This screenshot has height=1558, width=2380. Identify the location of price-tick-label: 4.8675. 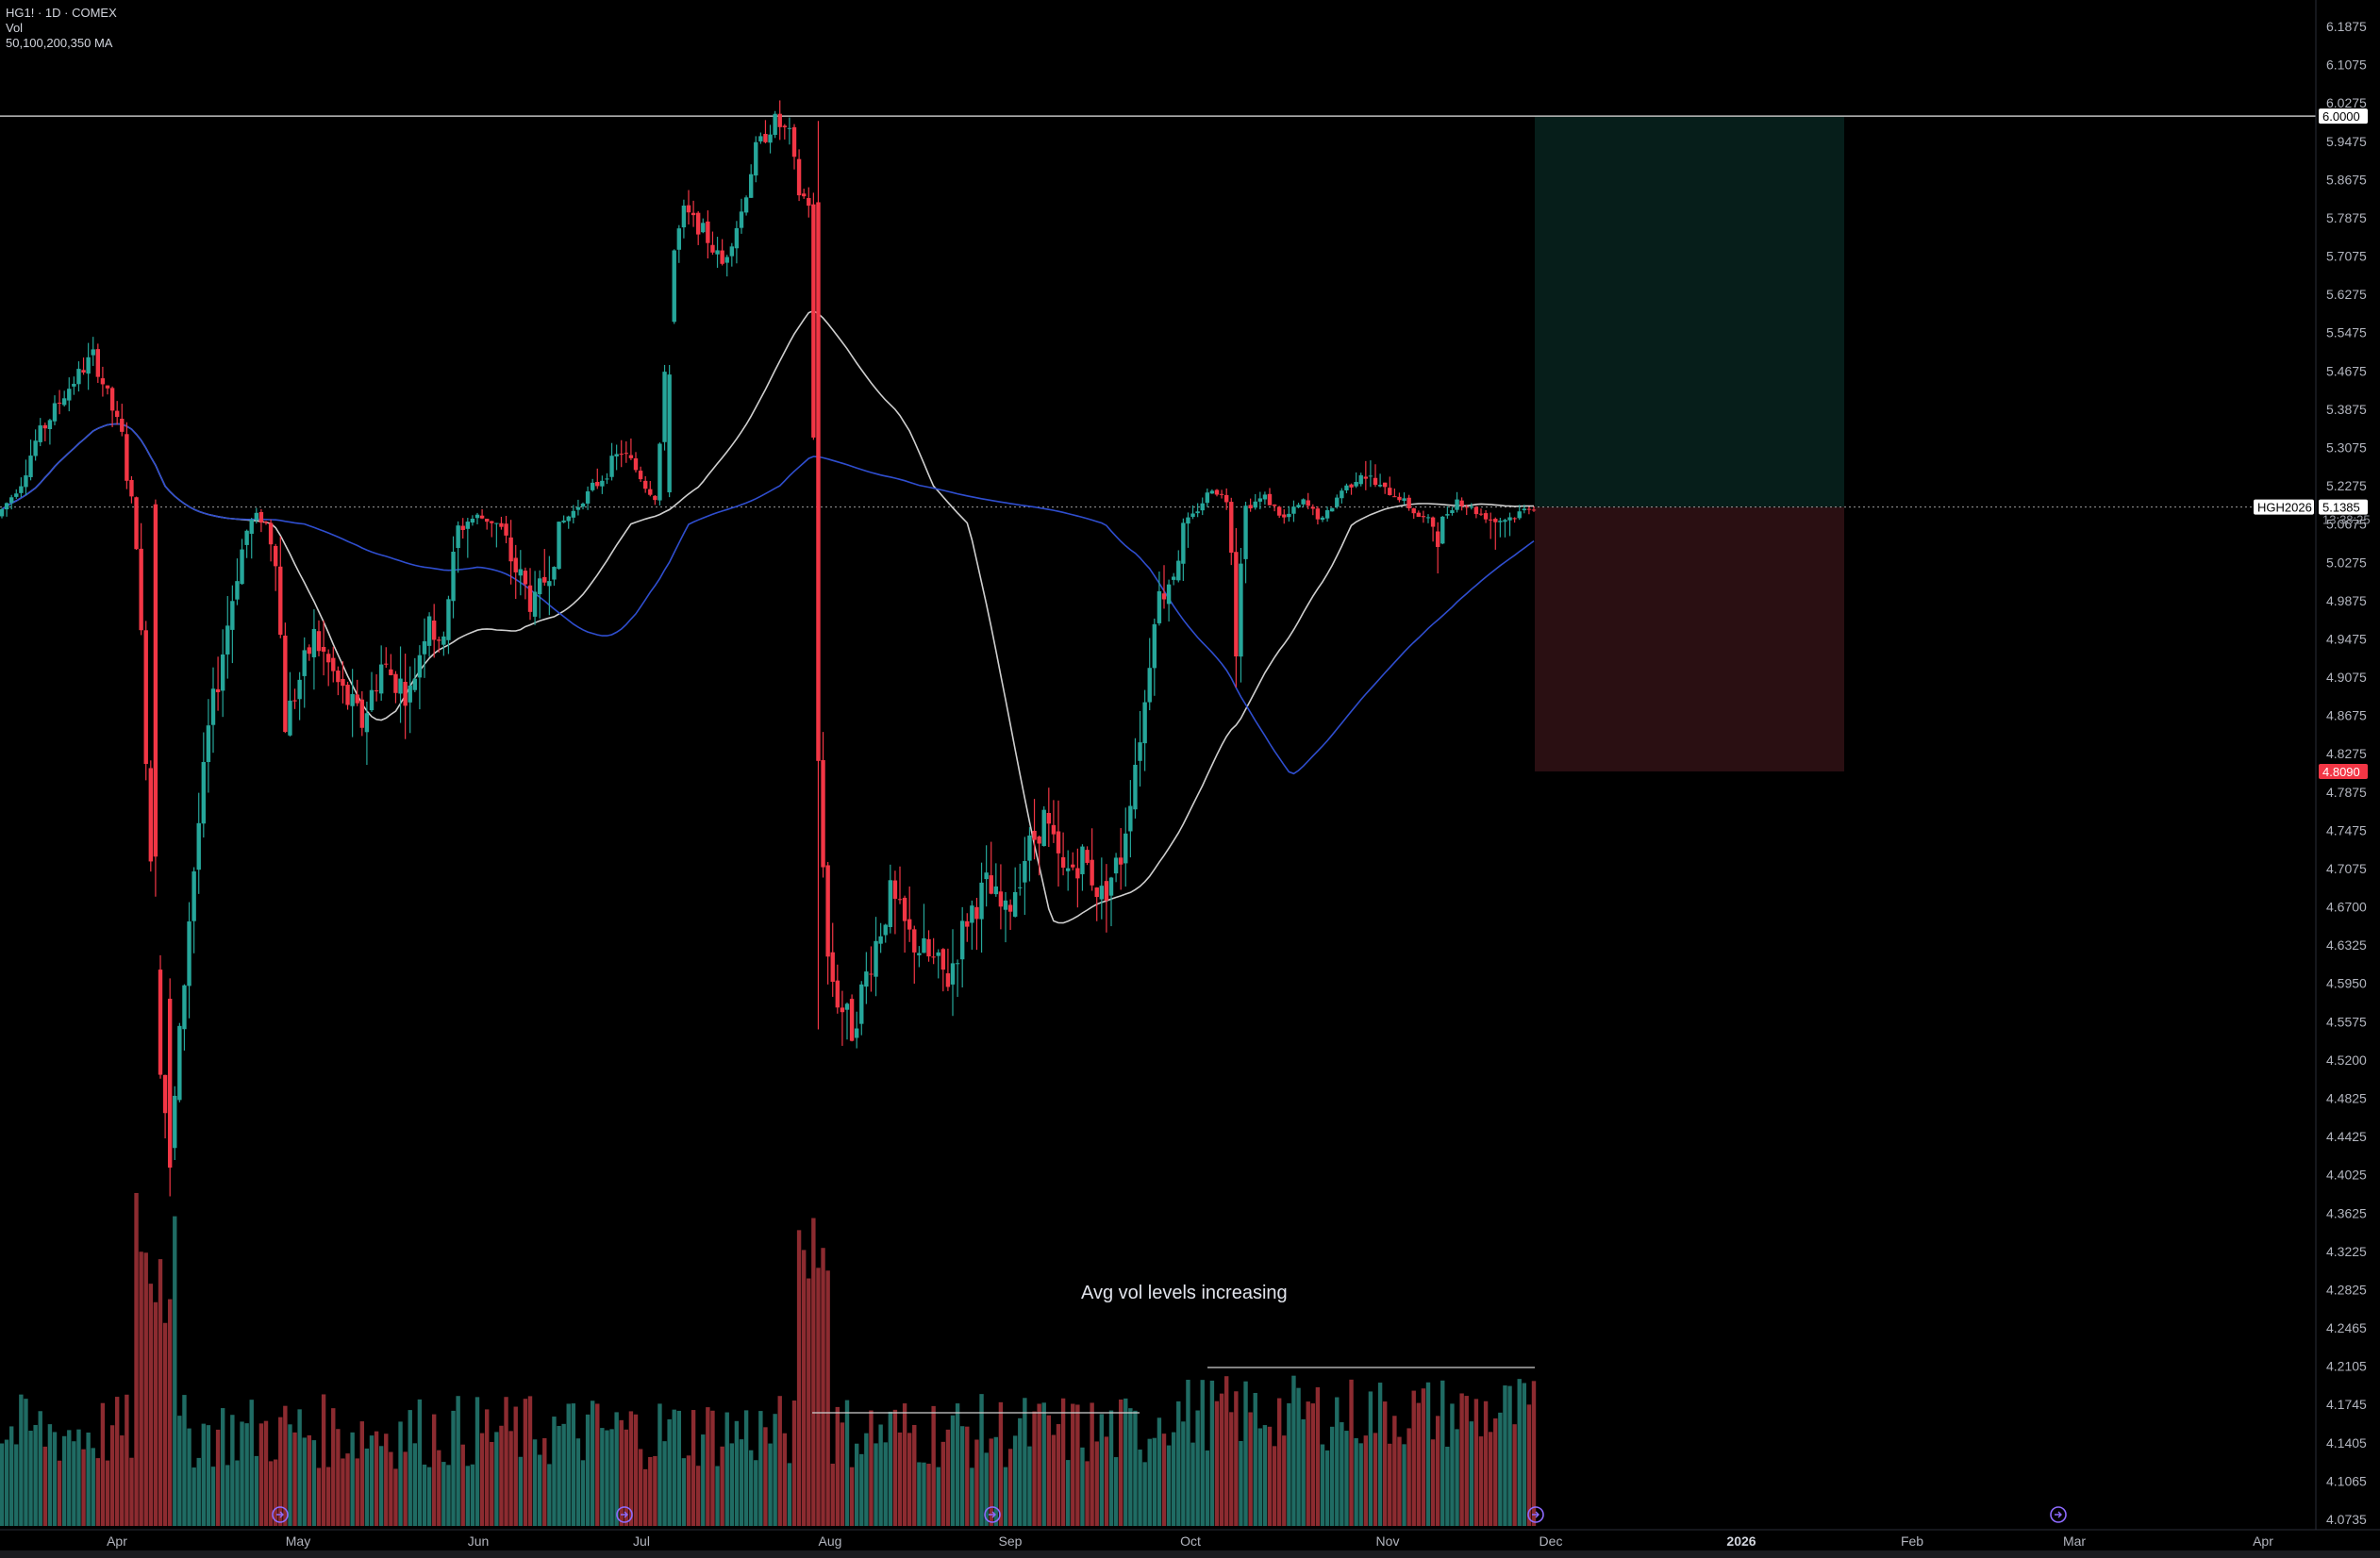
(2346, 715).